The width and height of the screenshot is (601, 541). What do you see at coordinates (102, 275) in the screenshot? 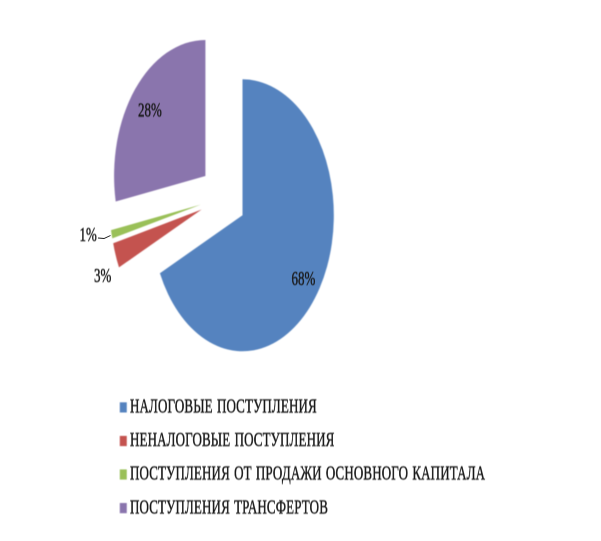
I see `svg-text: 3%` at bounding box center [102, 275].